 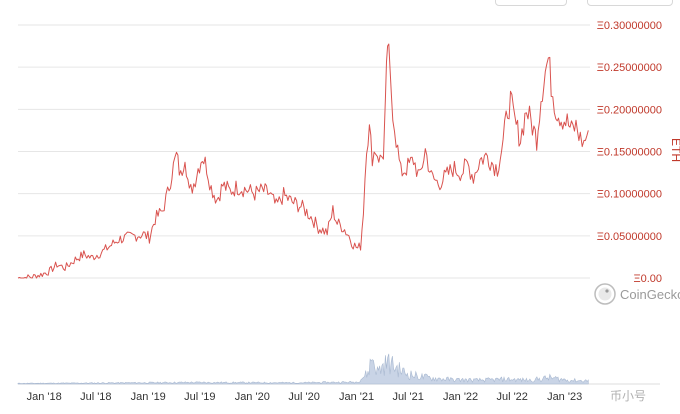 I want to click on volume-area, so click(x=303, y=369).